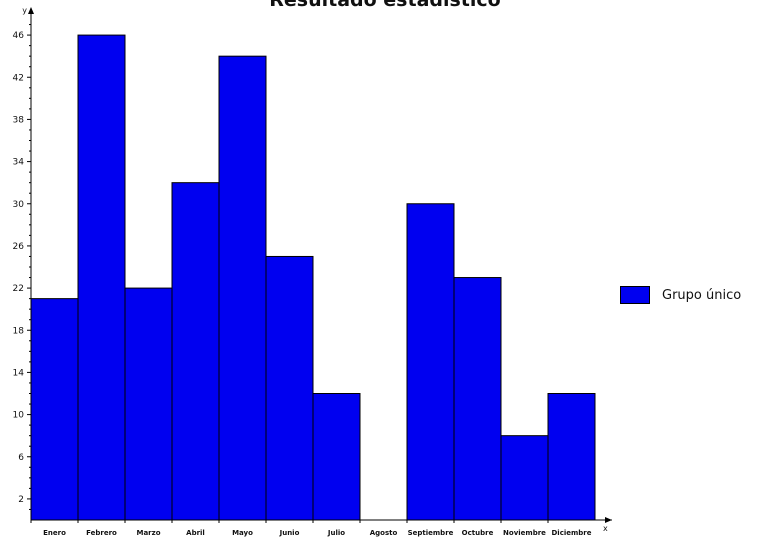 The height and width of the screenshot is (540, 763). I want to click on bar-julio, so click(336, 457).